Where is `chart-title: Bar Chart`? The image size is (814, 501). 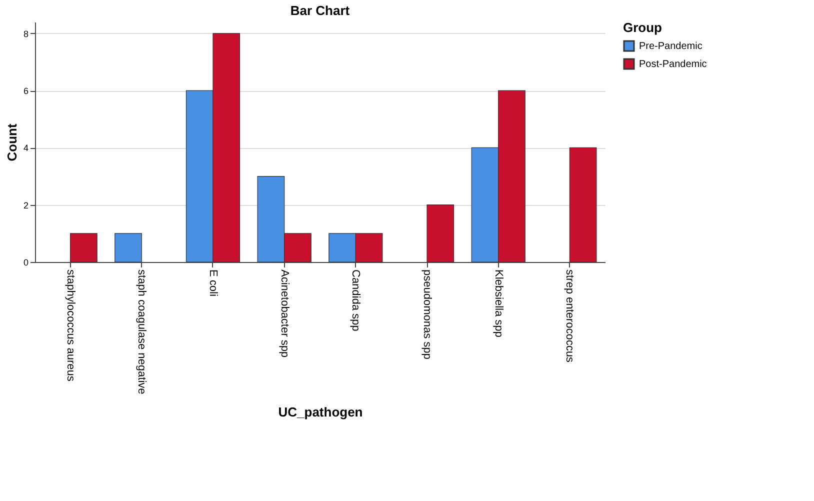
chart-title: Bar Chart is located at coordinates (320, 10).